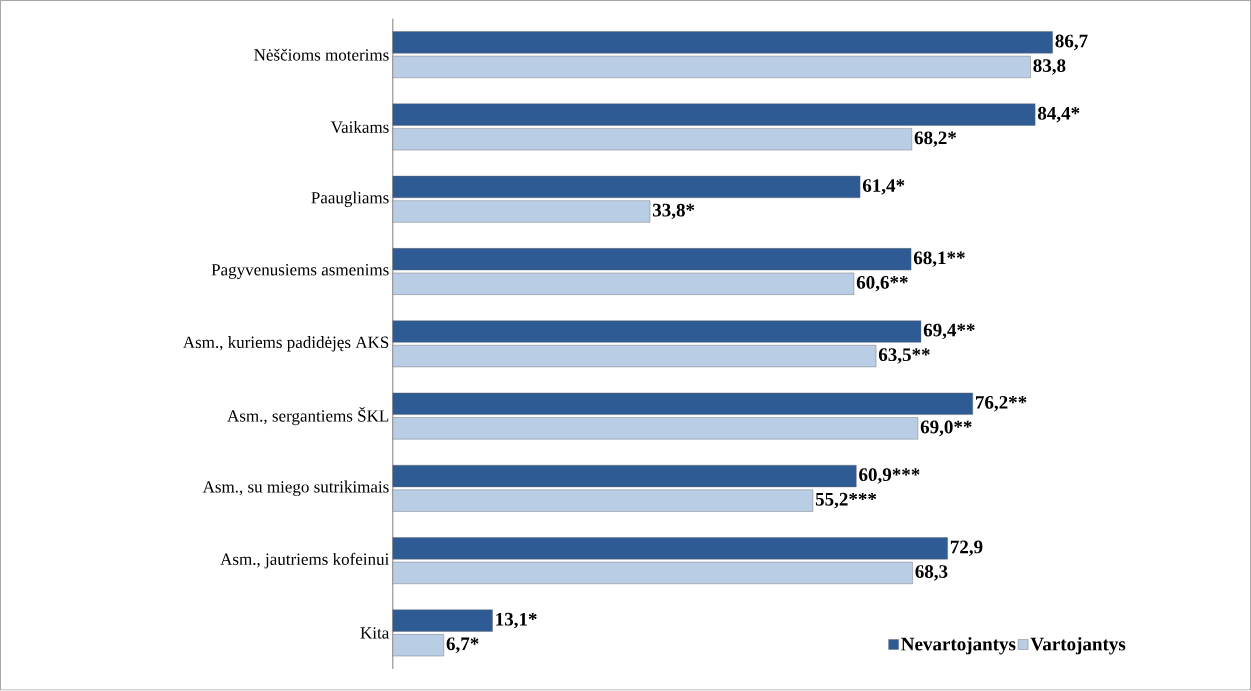  What do you see at coordinates (375, 633) in the screenshot?
I see `y-tick-label: Kita` at bounding box center [375, 633].